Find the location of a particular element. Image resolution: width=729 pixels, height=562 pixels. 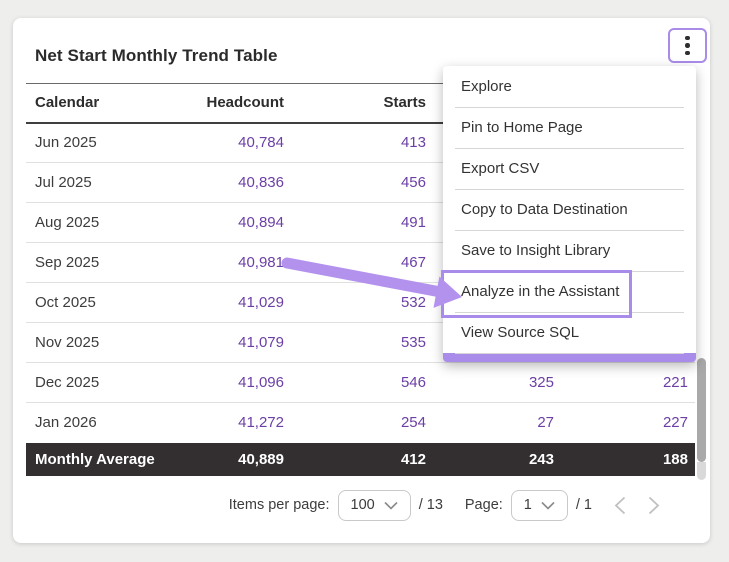

table-cell: 41,096 is located at coordinates (235, 382).